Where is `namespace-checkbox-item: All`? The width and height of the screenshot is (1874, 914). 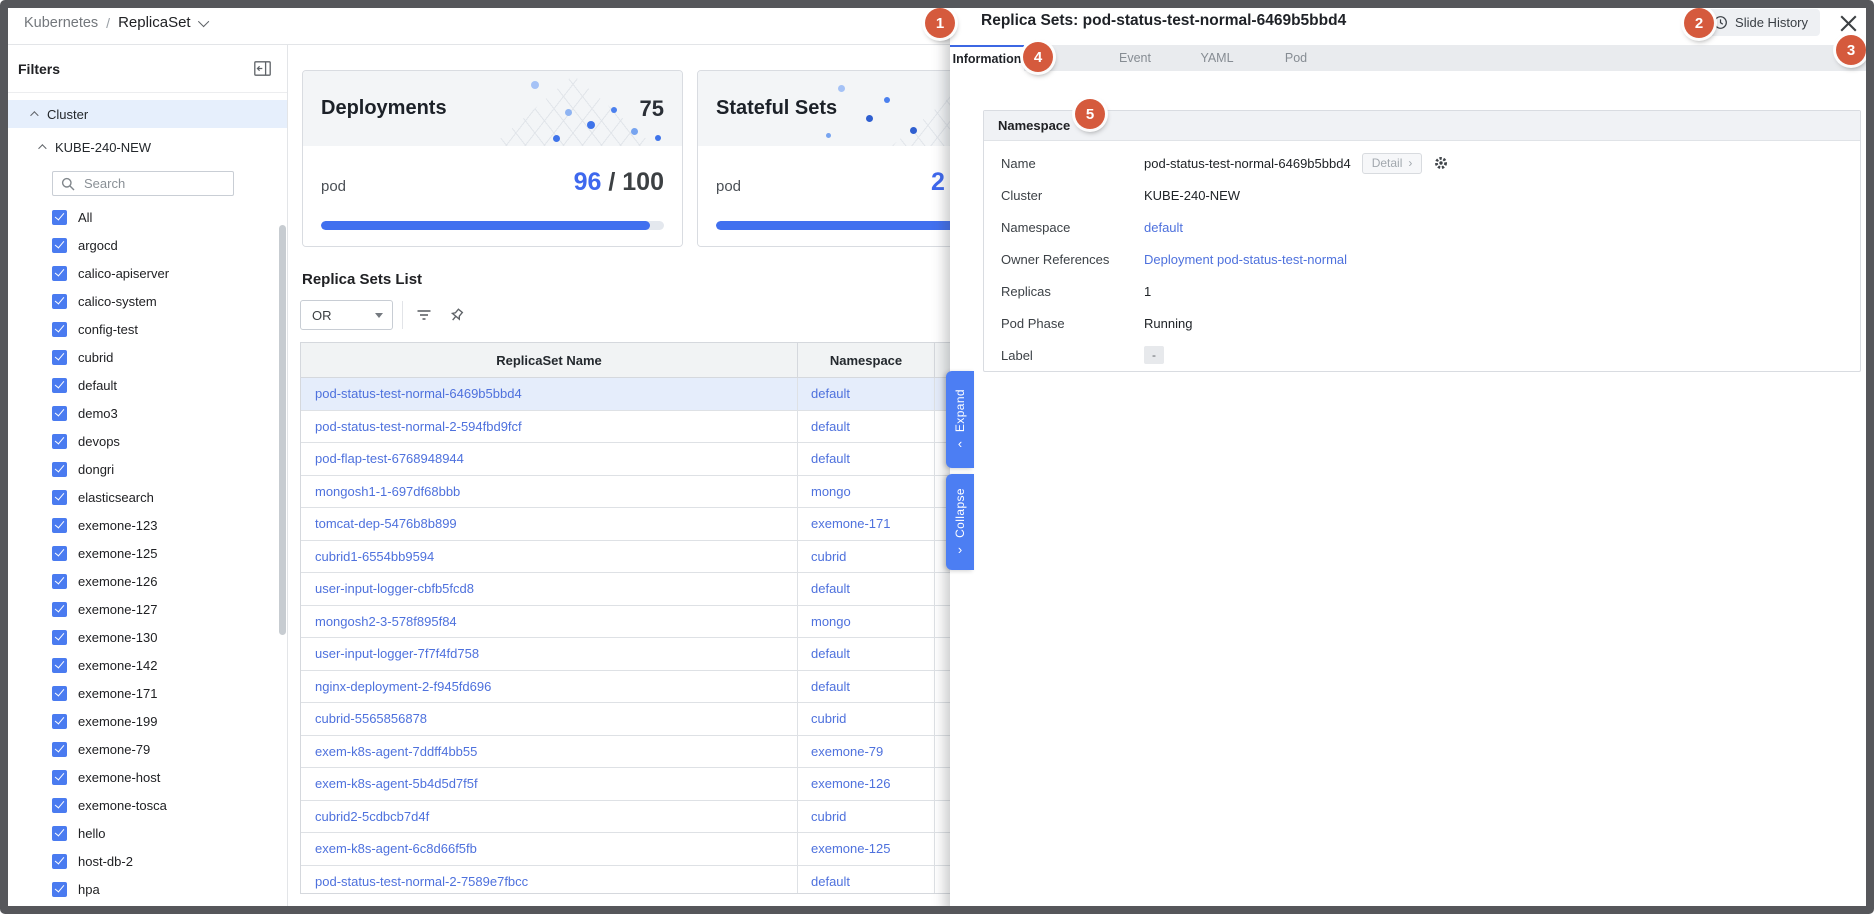 namespace-checkbox-item: All is located at coordinates (143, 217).